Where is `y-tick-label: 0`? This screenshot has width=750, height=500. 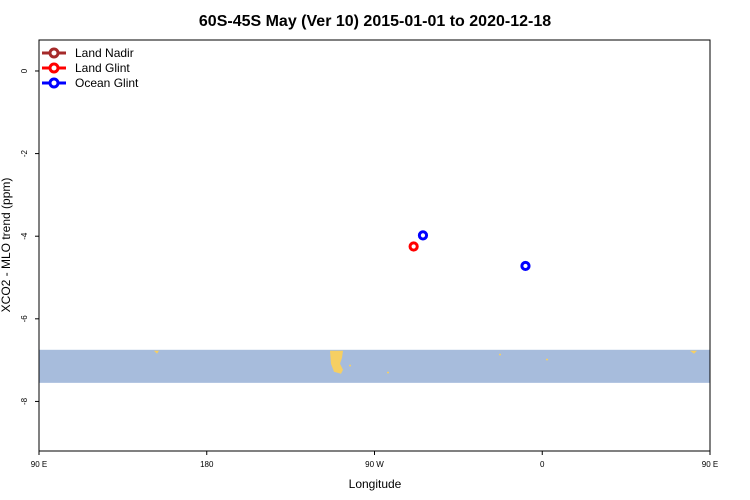 y-tick-label: 0 is located at coordinates (24, 70).